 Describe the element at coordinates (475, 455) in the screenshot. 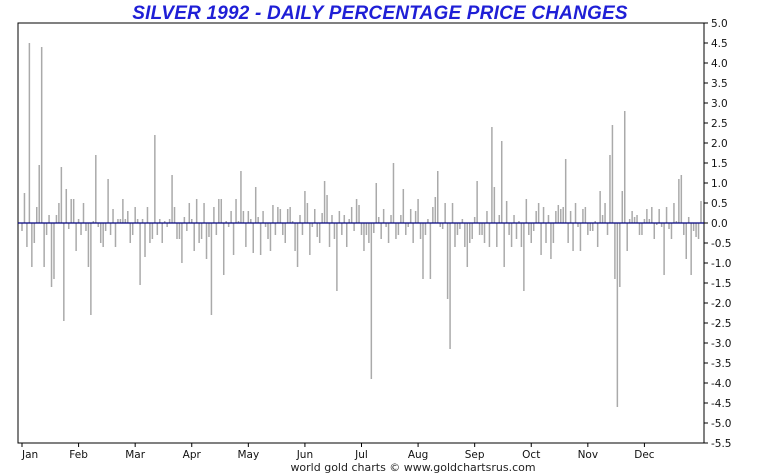

I see `x-tick-label: Sep` at that location.